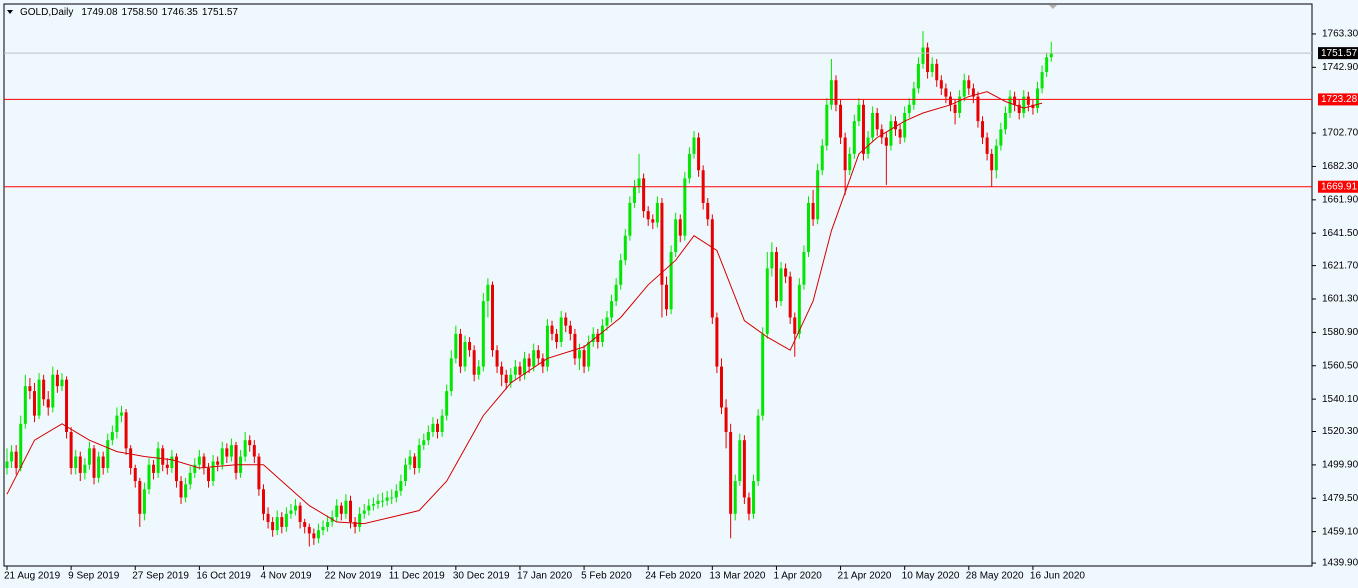  What do you see at coordinates (1339, 186) in the screenshot?
I see `price-label: 1669.91` at bounding box center [1339, 186].